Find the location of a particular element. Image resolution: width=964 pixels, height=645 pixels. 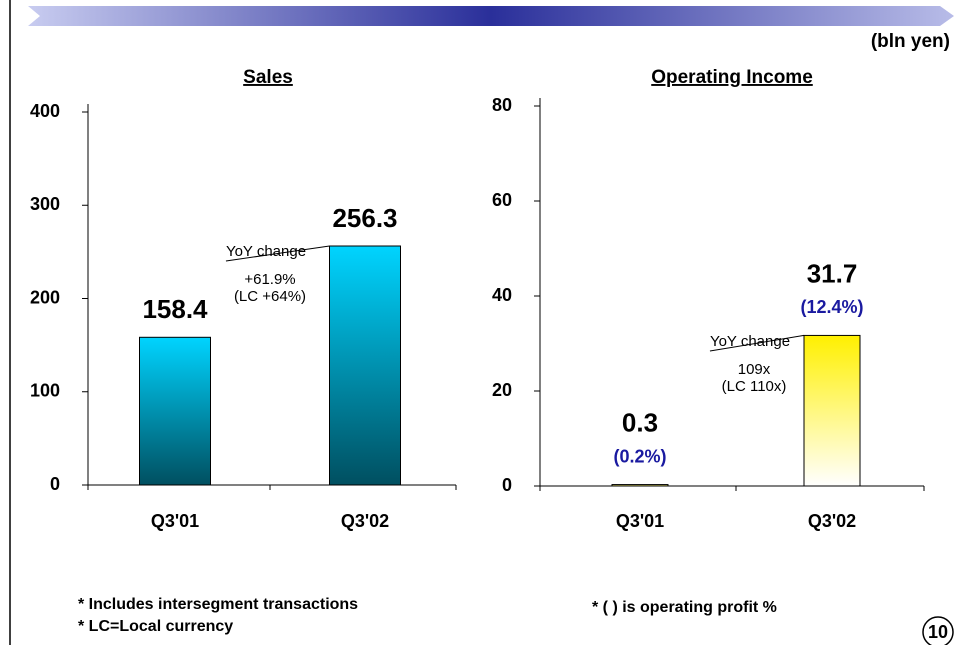

y-tick-label: 200 is located at coordinates (45, 297).